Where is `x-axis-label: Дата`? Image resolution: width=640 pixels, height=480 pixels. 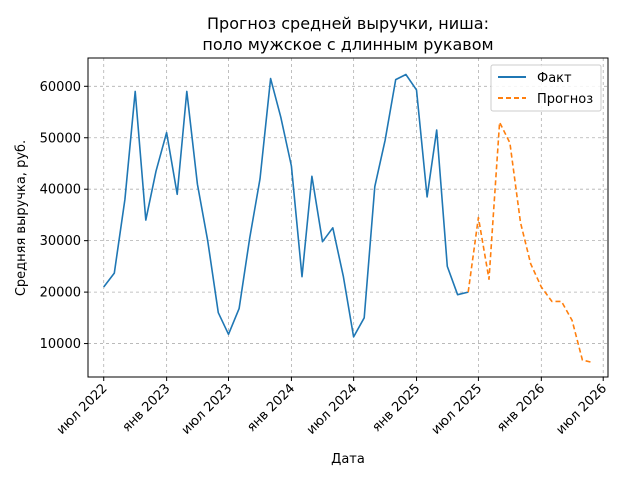
x-axis-label: Дата is located at coordinates (348, 459).